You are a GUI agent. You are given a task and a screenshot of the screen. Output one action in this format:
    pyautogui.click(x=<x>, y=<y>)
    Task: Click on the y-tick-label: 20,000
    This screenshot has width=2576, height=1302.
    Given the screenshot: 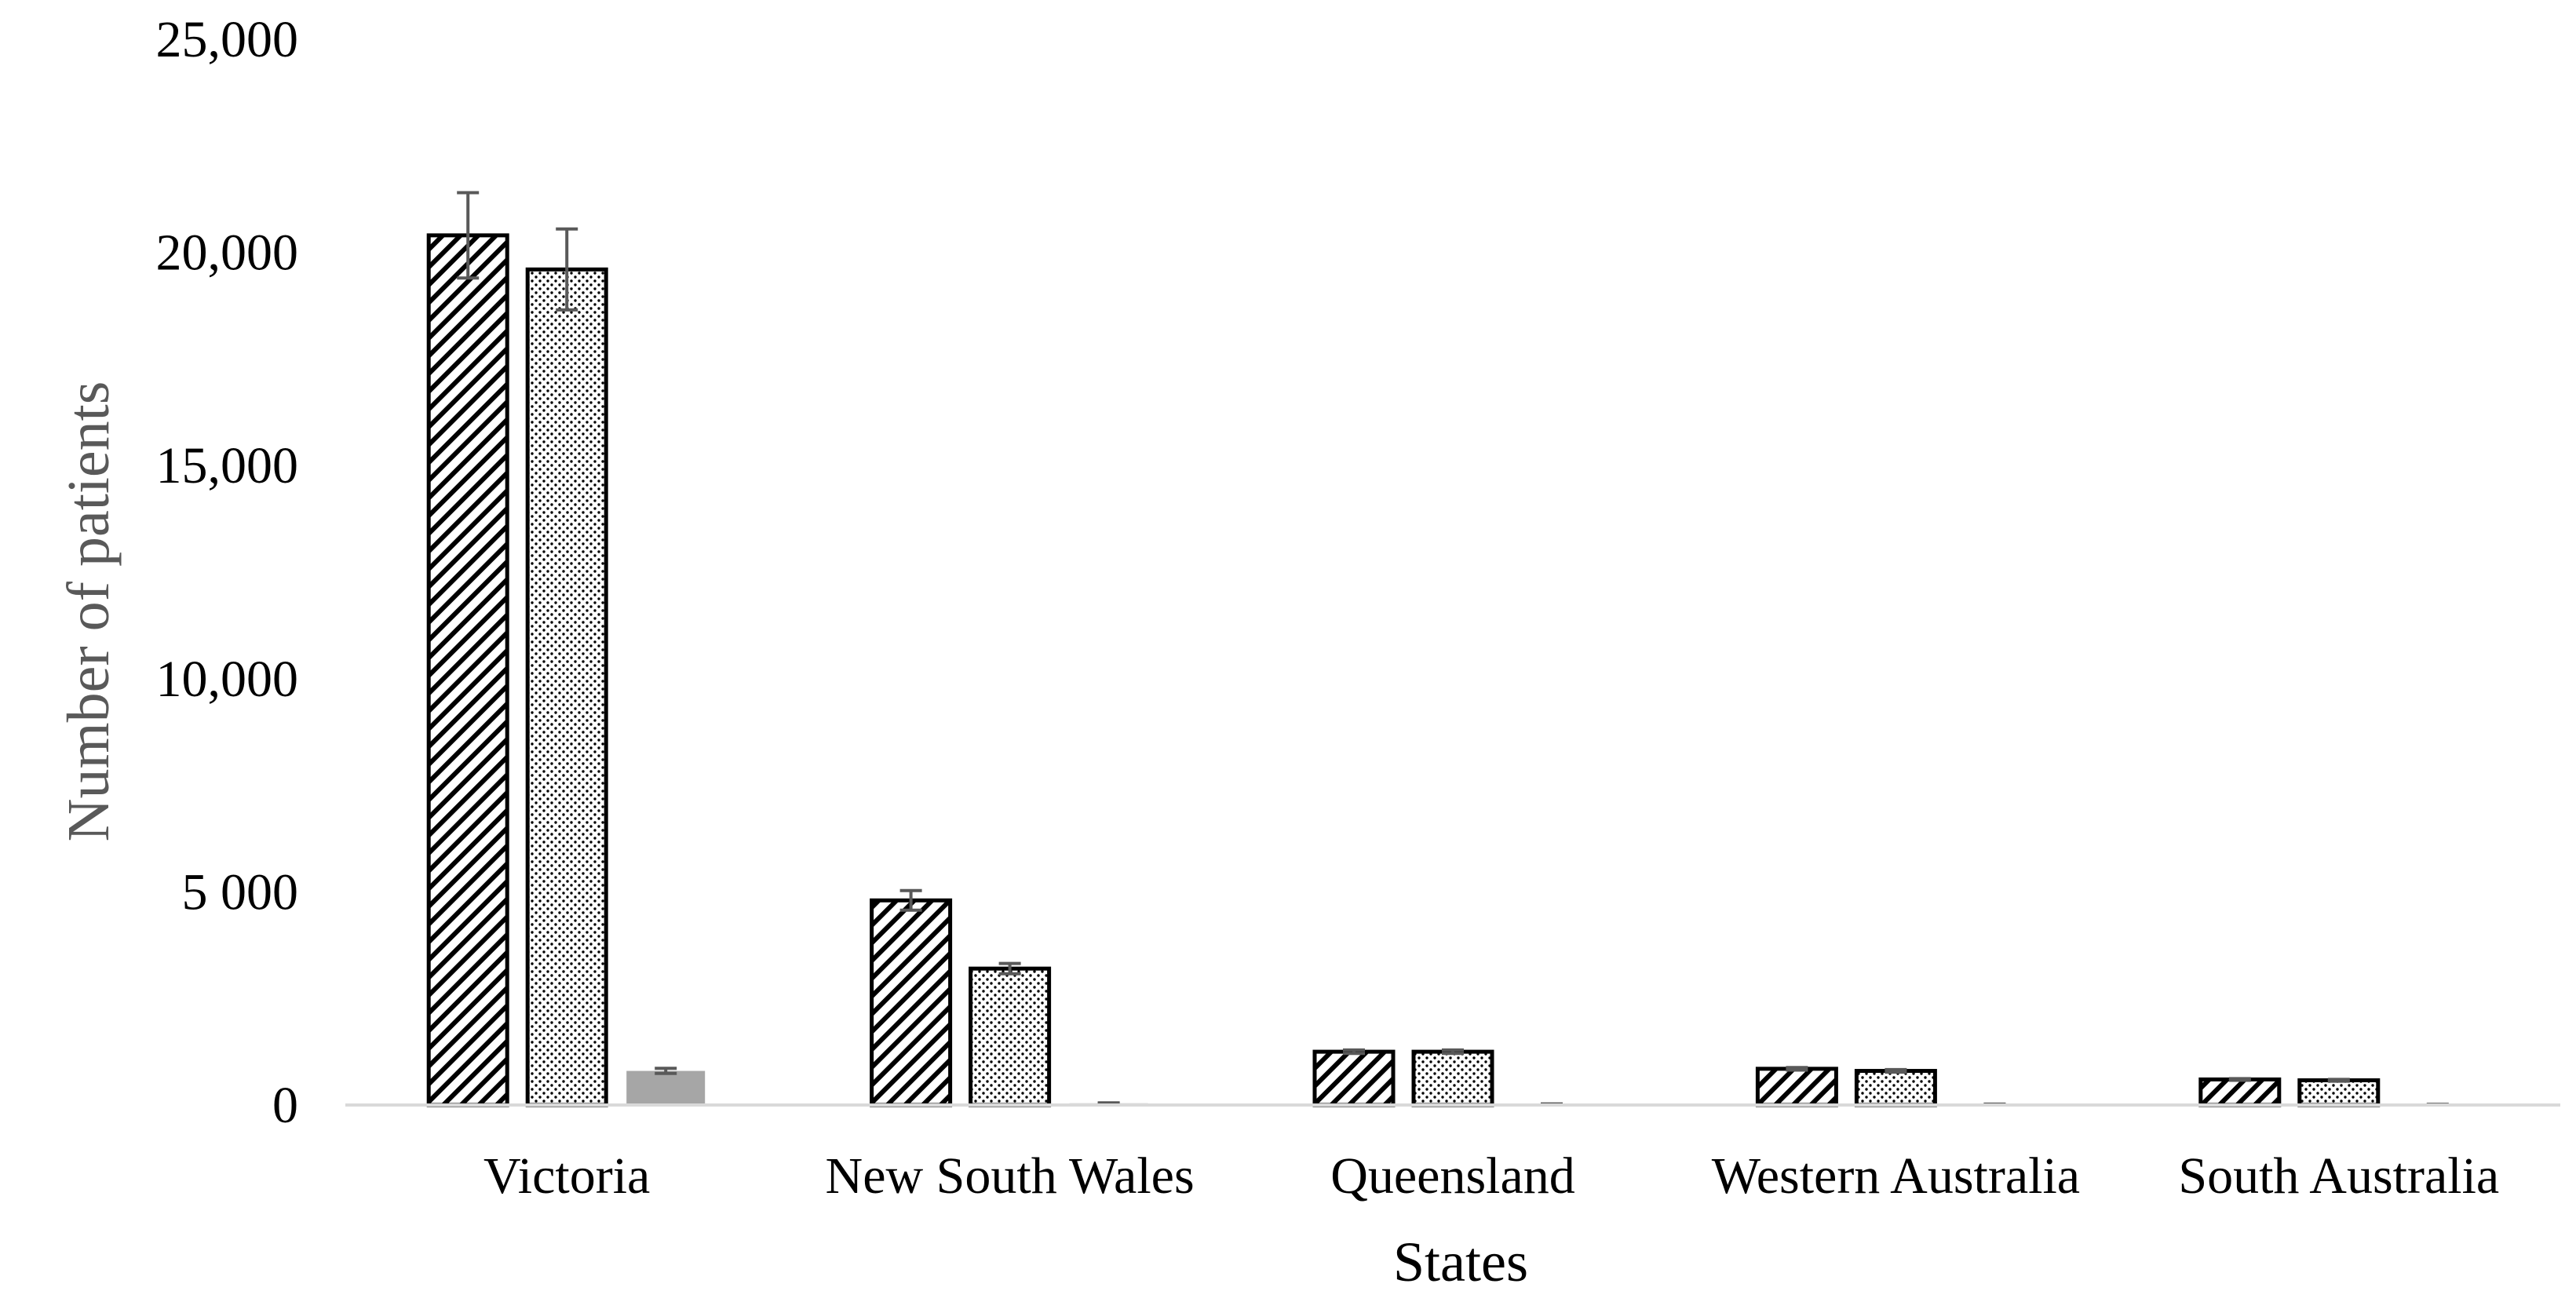 What is the action you would take?
    pyautogui.click(x=227, y=253)
    